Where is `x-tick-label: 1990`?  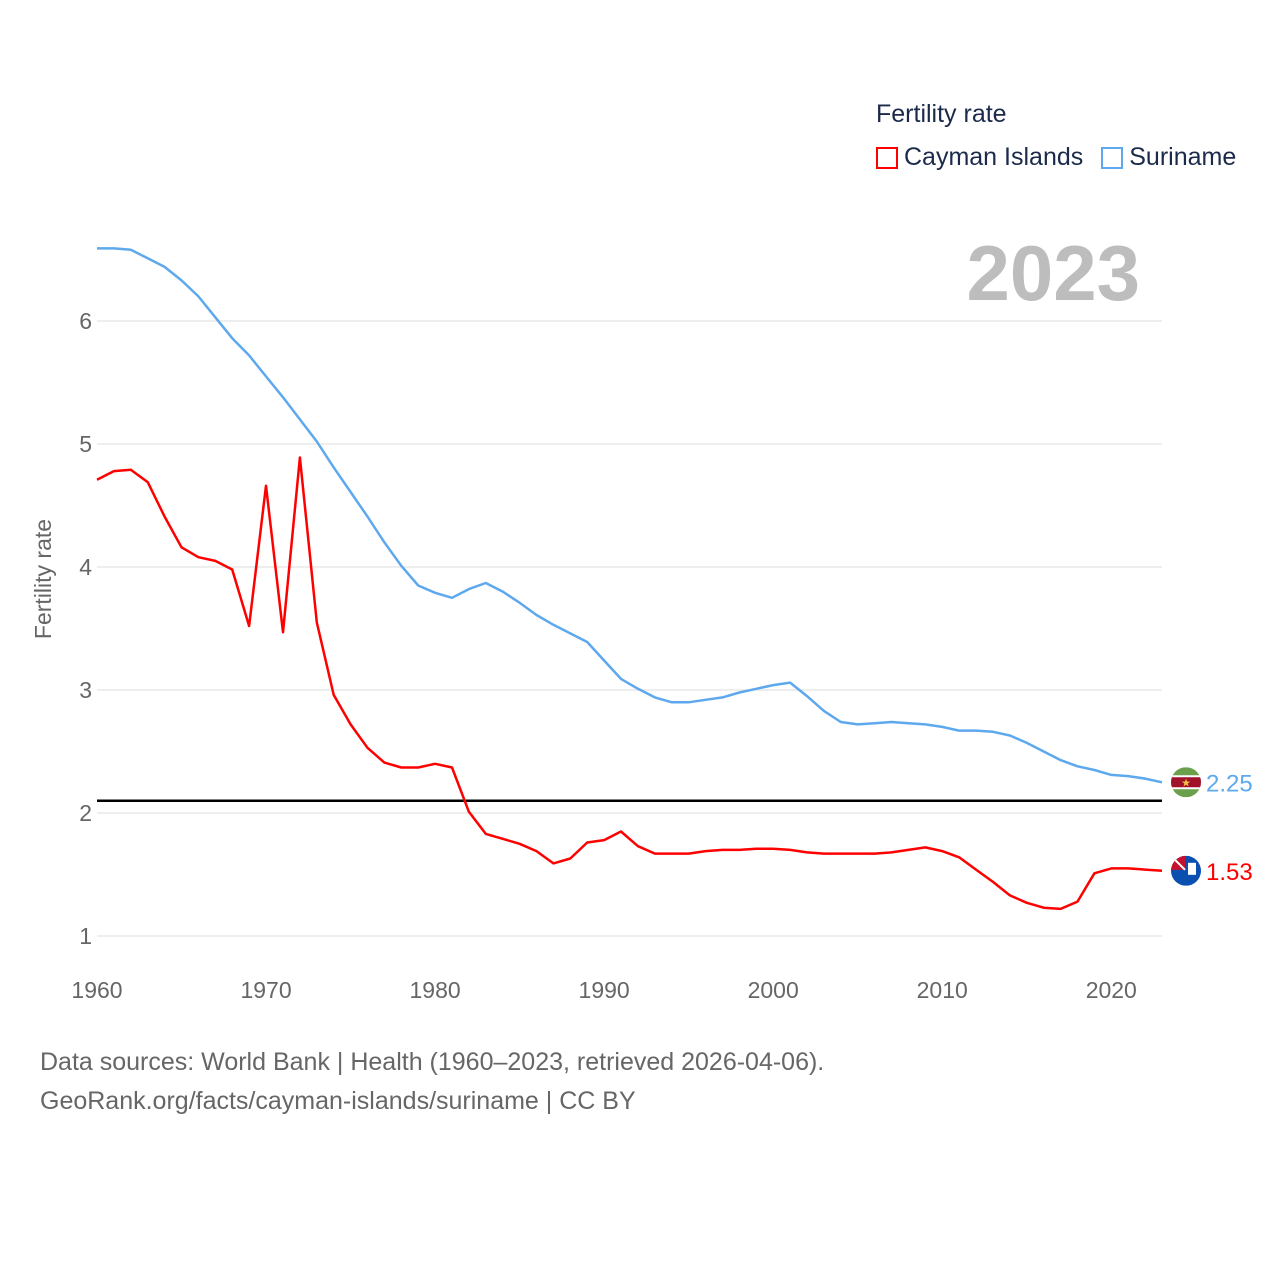
x-tick-label: 1990 is located at coordinates (604, 990).